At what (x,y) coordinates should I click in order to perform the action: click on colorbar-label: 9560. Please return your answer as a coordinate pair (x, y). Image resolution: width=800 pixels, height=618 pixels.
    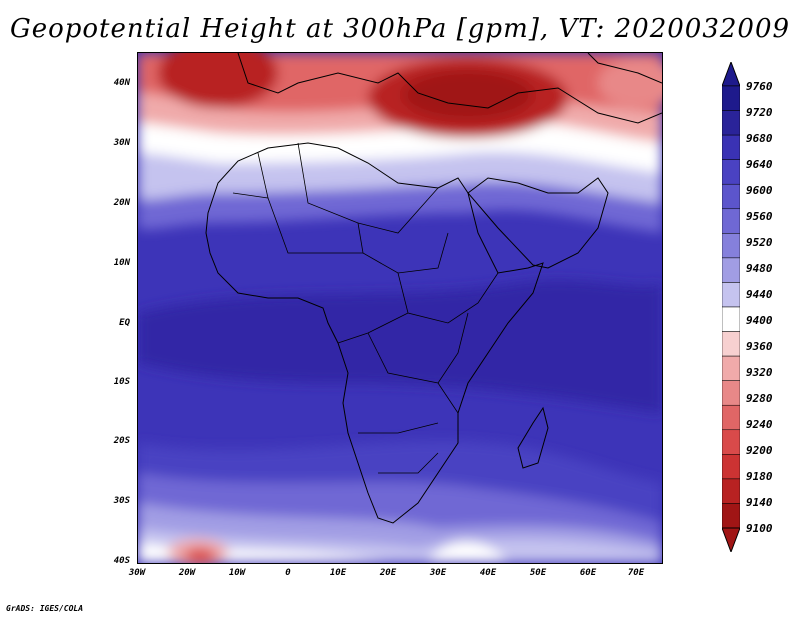
    Looking at the image, I should click on (759, 216).